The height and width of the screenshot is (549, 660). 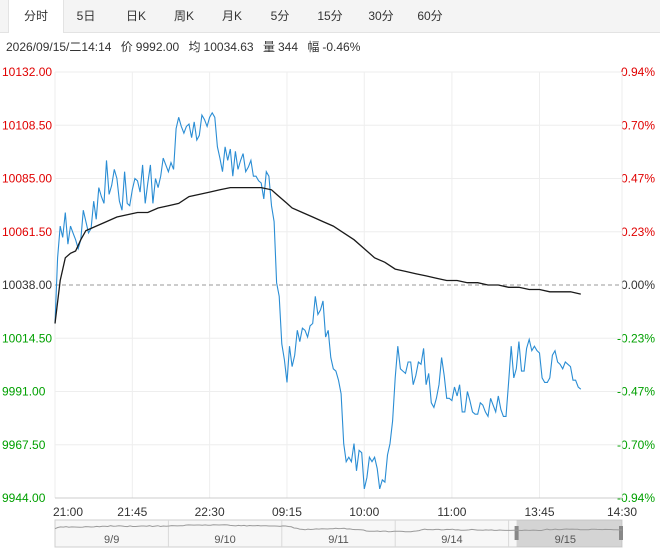 What do you see at coordinates (68, 512) in the screenshot?
I see `x-tick-label: 21:00` at bounding box center [68, 512].